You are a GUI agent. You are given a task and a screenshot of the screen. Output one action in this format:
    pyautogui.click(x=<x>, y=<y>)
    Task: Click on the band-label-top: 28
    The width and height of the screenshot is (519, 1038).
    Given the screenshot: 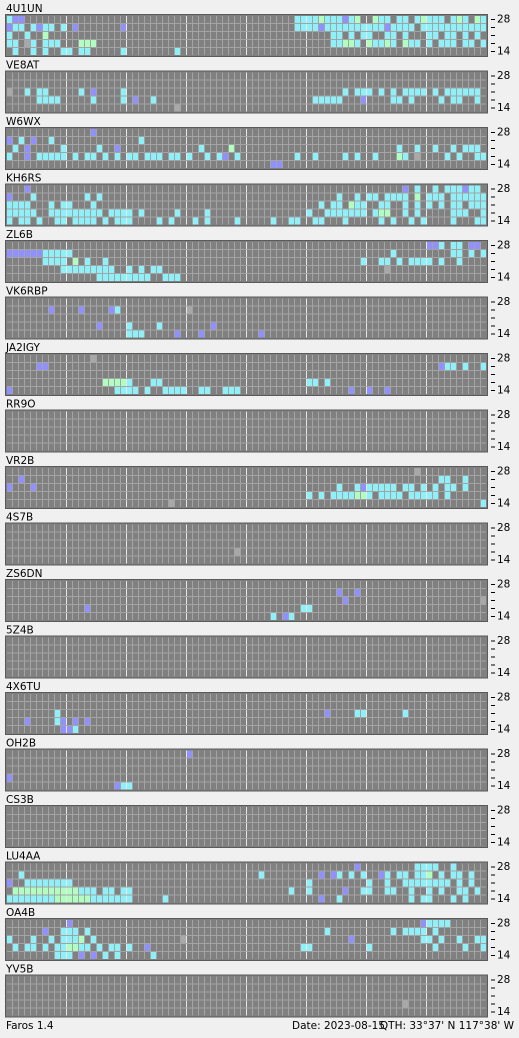 What is the action you would take?
    pyautogui.click(x=503, y=585)
    